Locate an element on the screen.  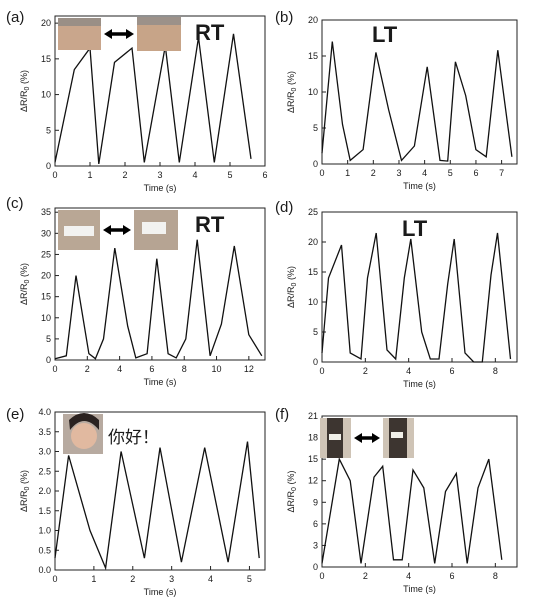
panel-4-series-line is located at coordinates (157, 506).